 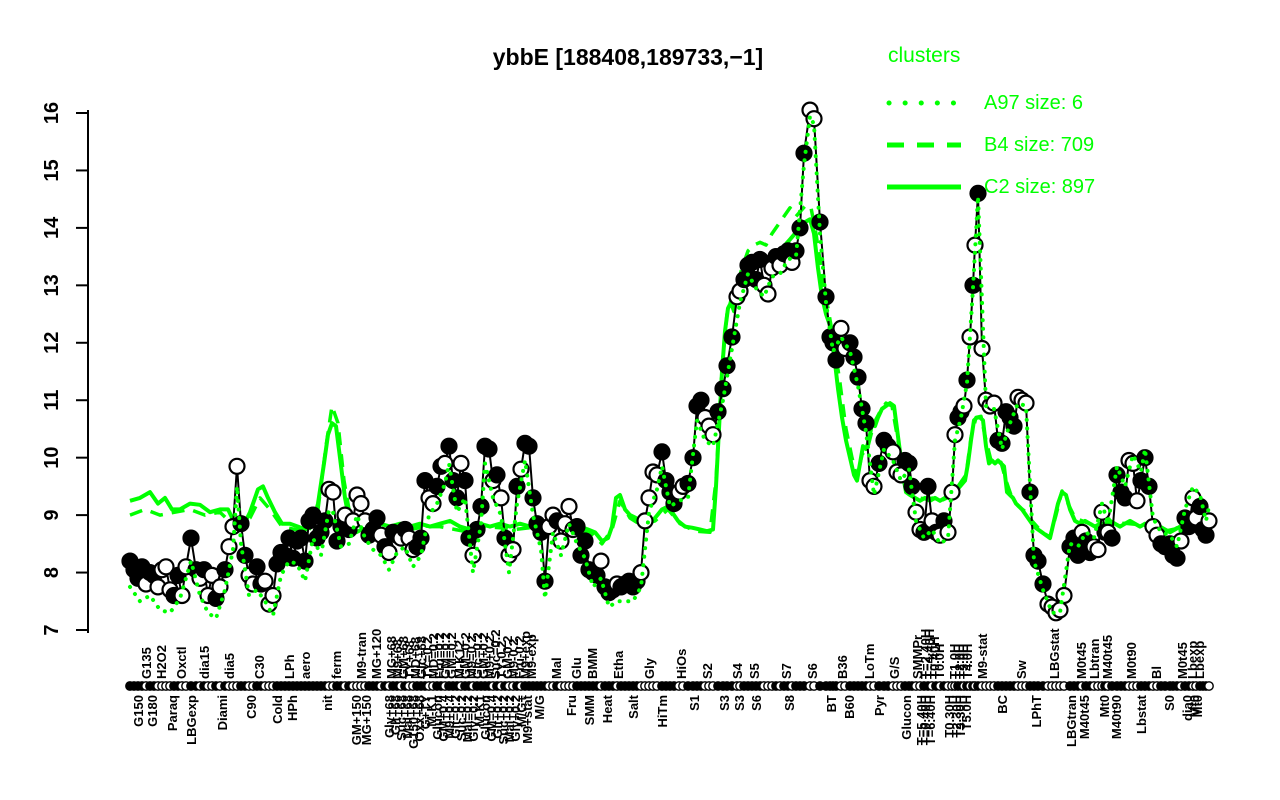 What do you see at coordinates (576, 668) in the screenshot?
I see `x-axis-label: Glu` at bounding box center [576, 668].